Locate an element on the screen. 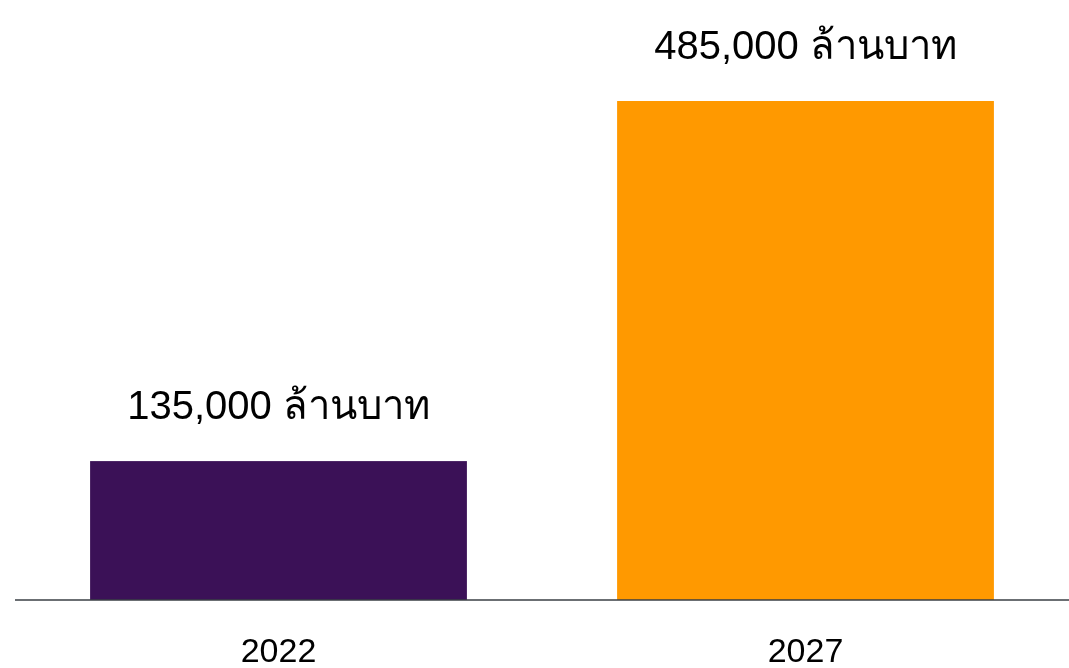  data-label: 135,000 ล้านบาท is located at coordinates (278, 405).